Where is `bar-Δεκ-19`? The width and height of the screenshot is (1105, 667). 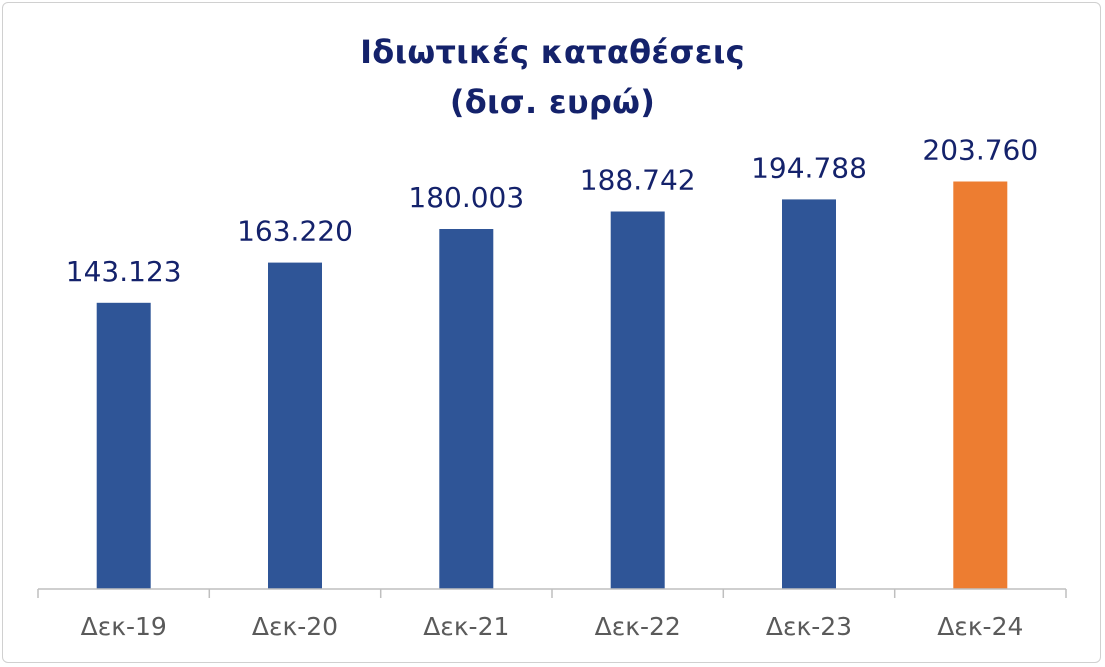 bar-Δεκ-19 is located at coordinates (123, 445).